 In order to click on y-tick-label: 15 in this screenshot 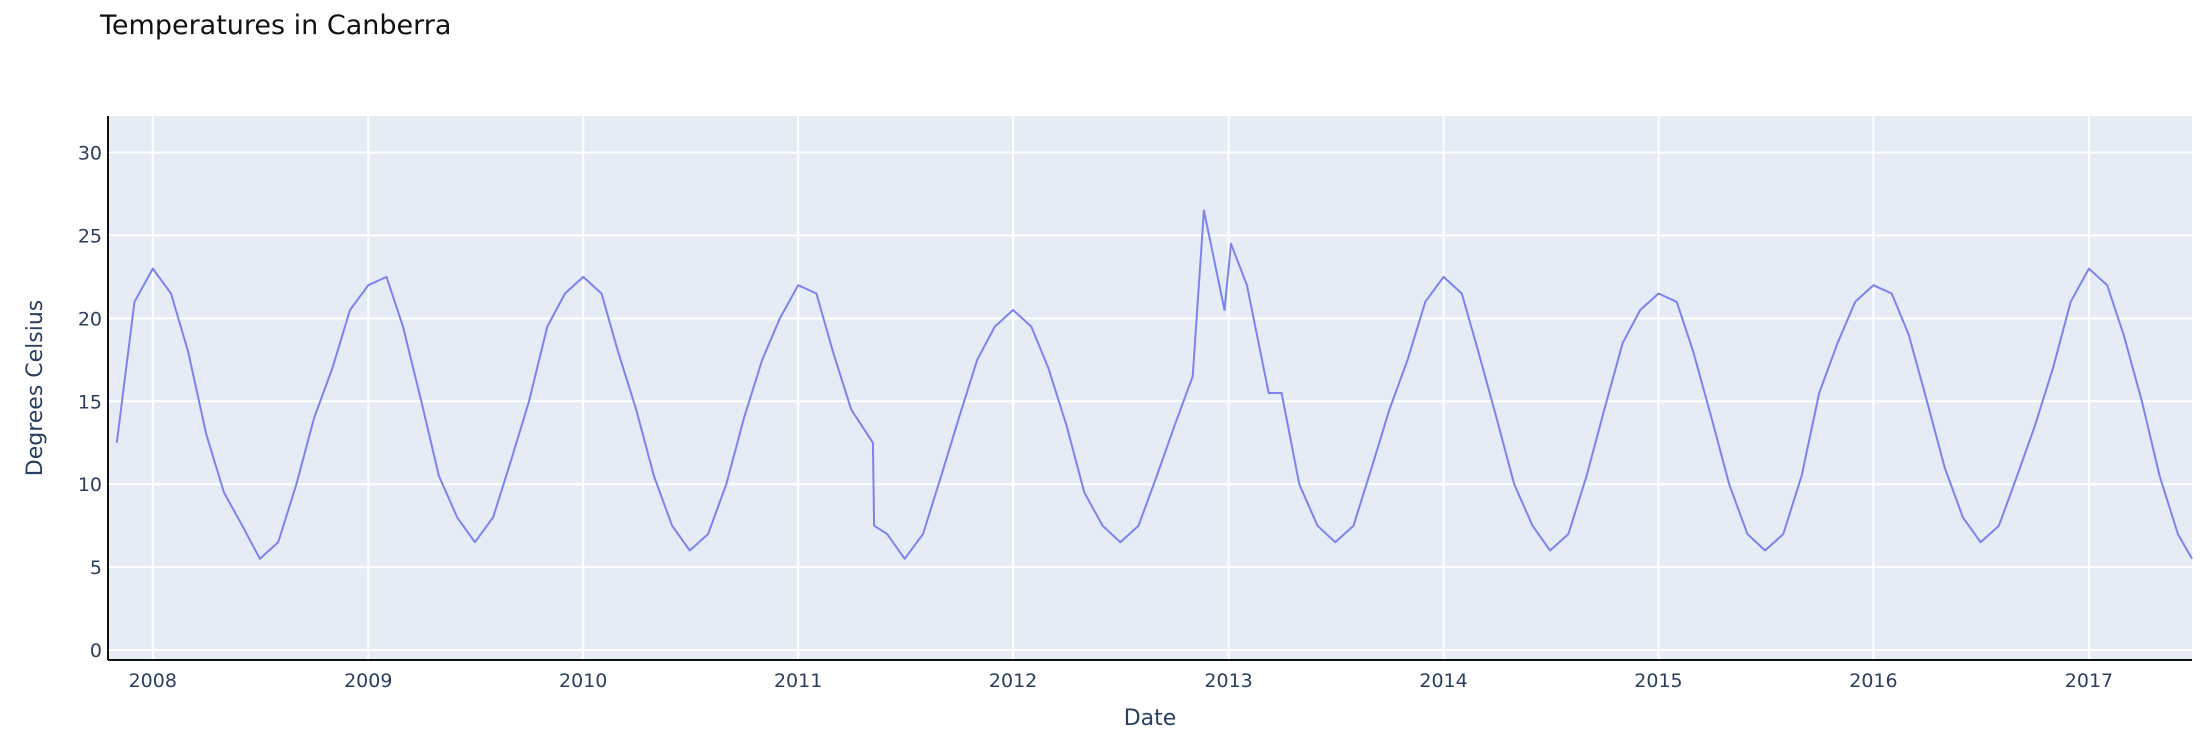, I will do `click(90, 402)`.